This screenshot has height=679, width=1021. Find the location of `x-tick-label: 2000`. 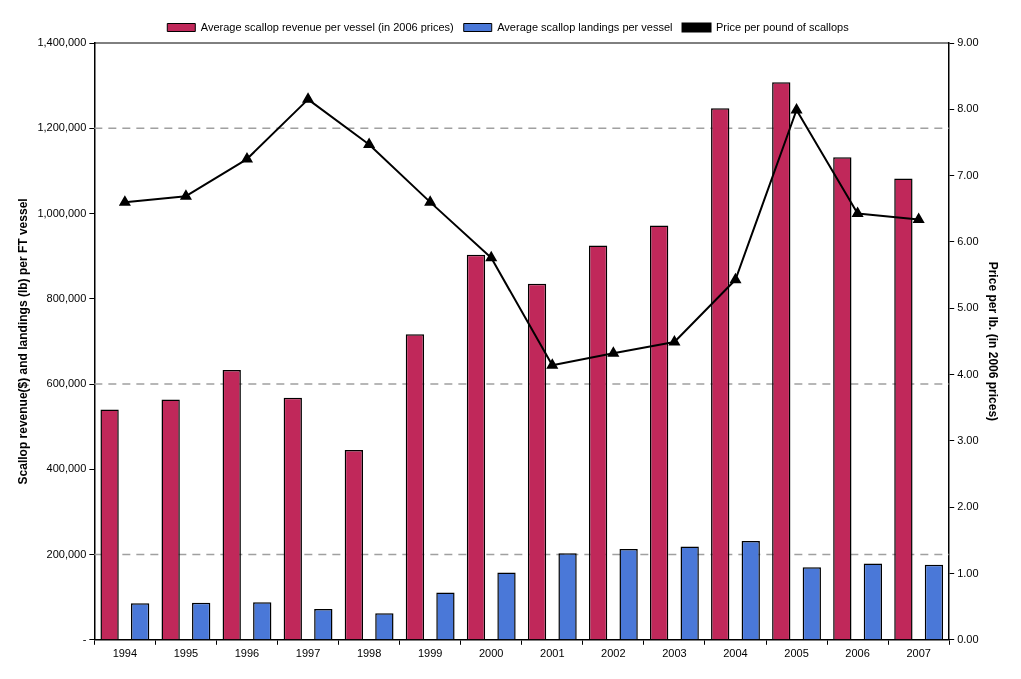

x-tick-label: 2000 is located at coordinates (491, 653).